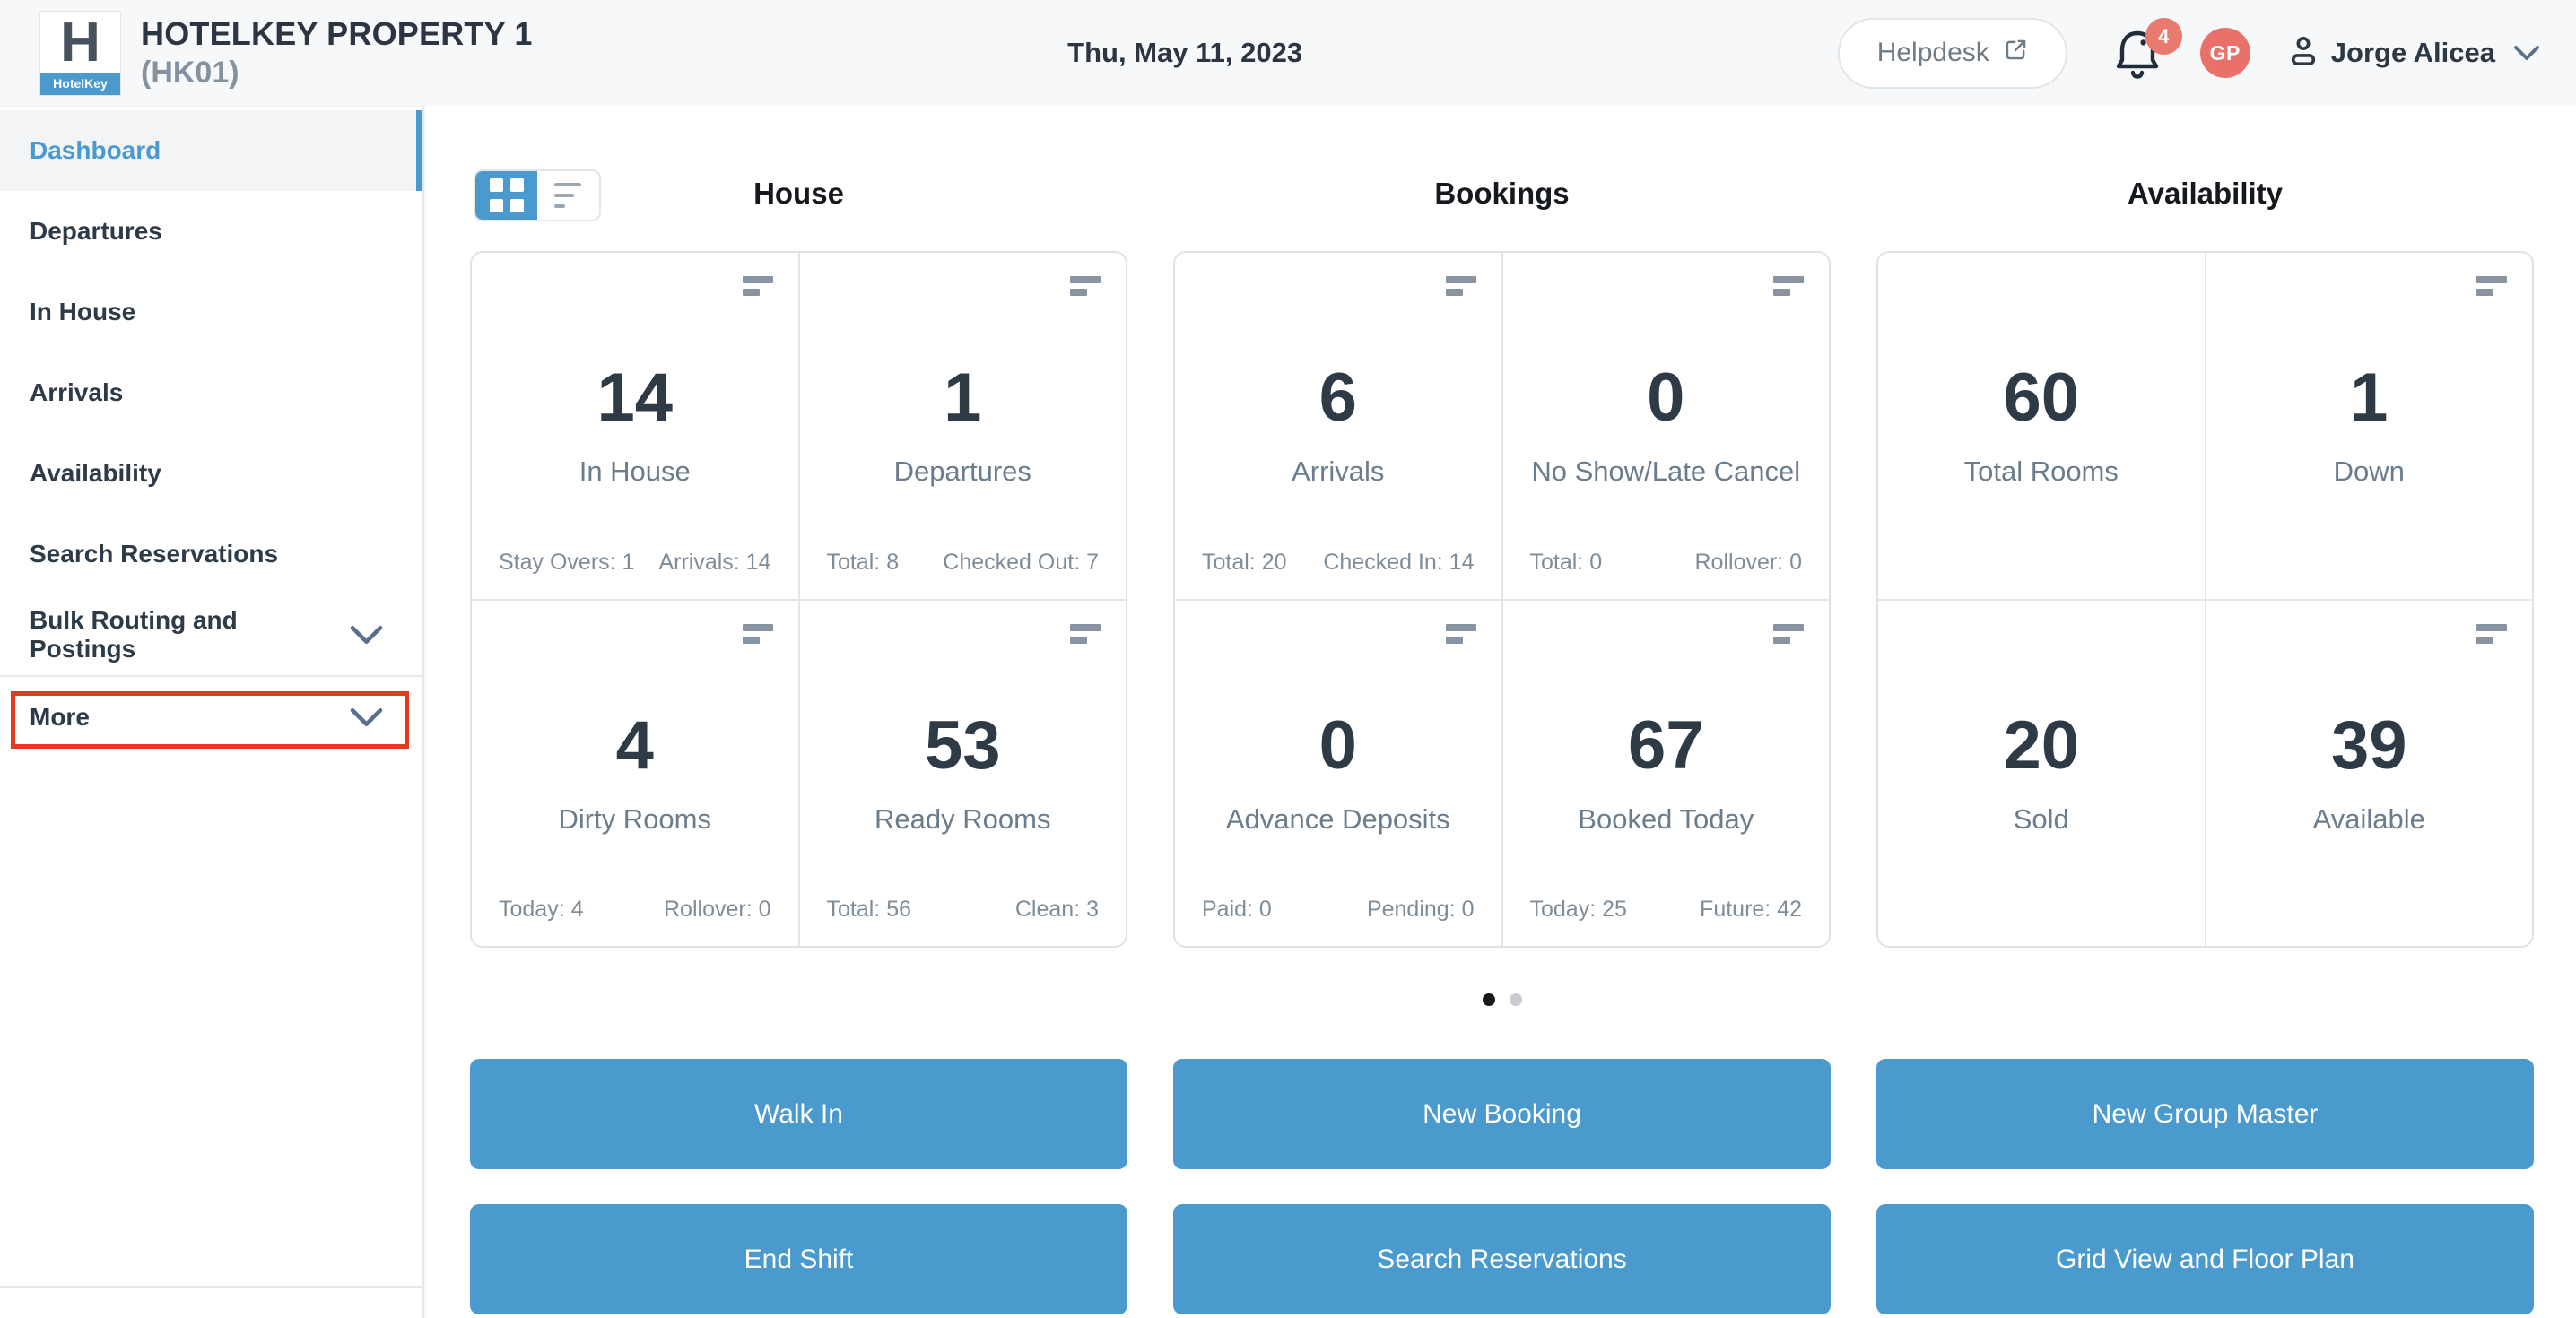 Image resolution: width=2576 pixels, height=1318 pixels. Describe the element at coordinates (211, 232) in the screenshot. I see `sidebar-item-departures: Departures` at that location.